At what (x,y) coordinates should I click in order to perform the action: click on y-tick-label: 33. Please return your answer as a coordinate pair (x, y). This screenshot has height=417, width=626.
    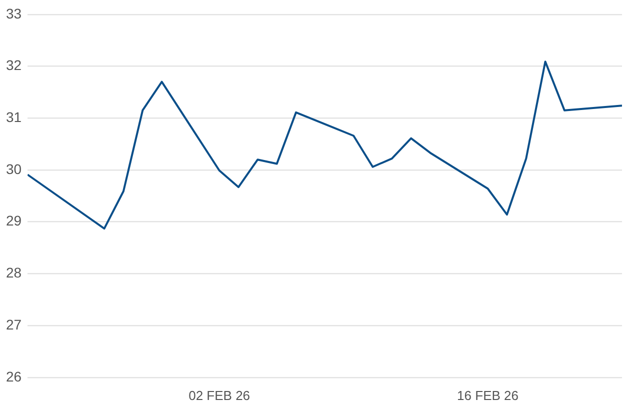
    Looking at the image, I should click on (14, 13).